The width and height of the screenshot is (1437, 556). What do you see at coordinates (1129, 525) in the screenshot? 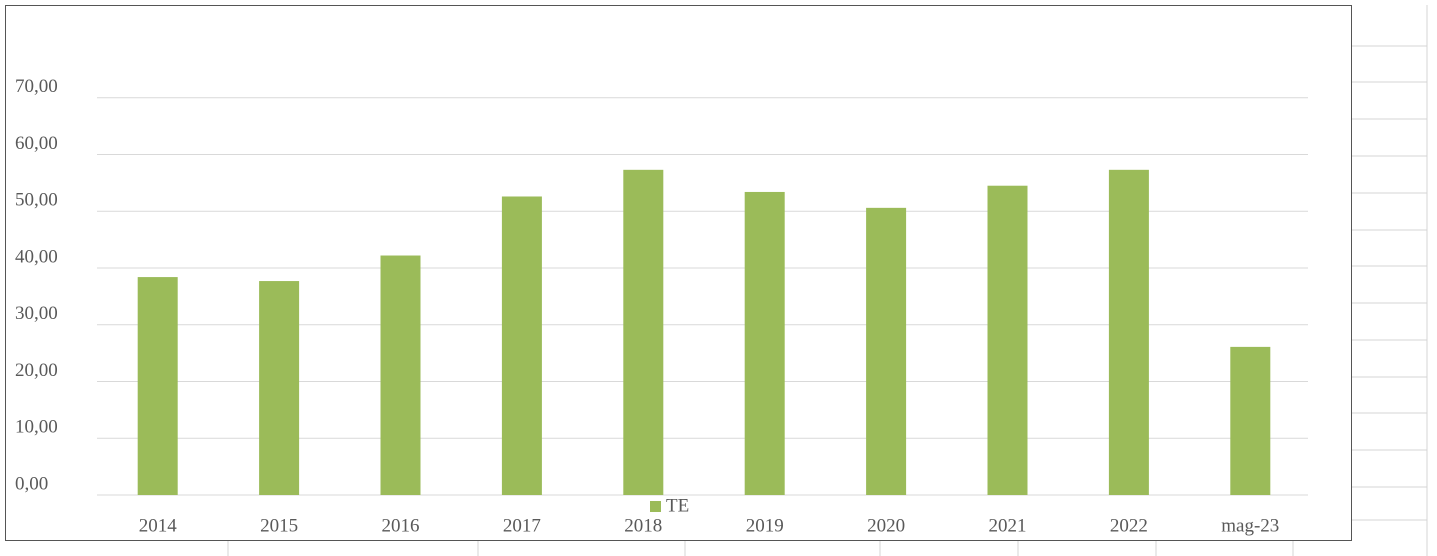
I see `x-tick-label: 2022` at bounding box center [1129, 525].